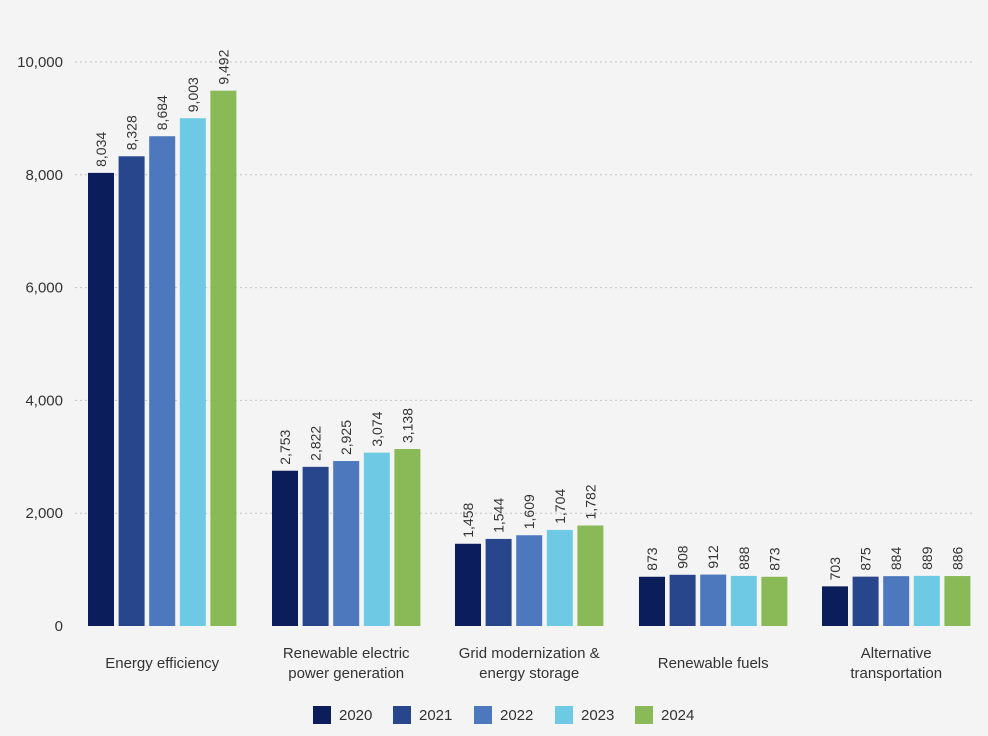 The image size is (988, 736). I want to click on category-label: Renewable fuels, so click(713, 663).